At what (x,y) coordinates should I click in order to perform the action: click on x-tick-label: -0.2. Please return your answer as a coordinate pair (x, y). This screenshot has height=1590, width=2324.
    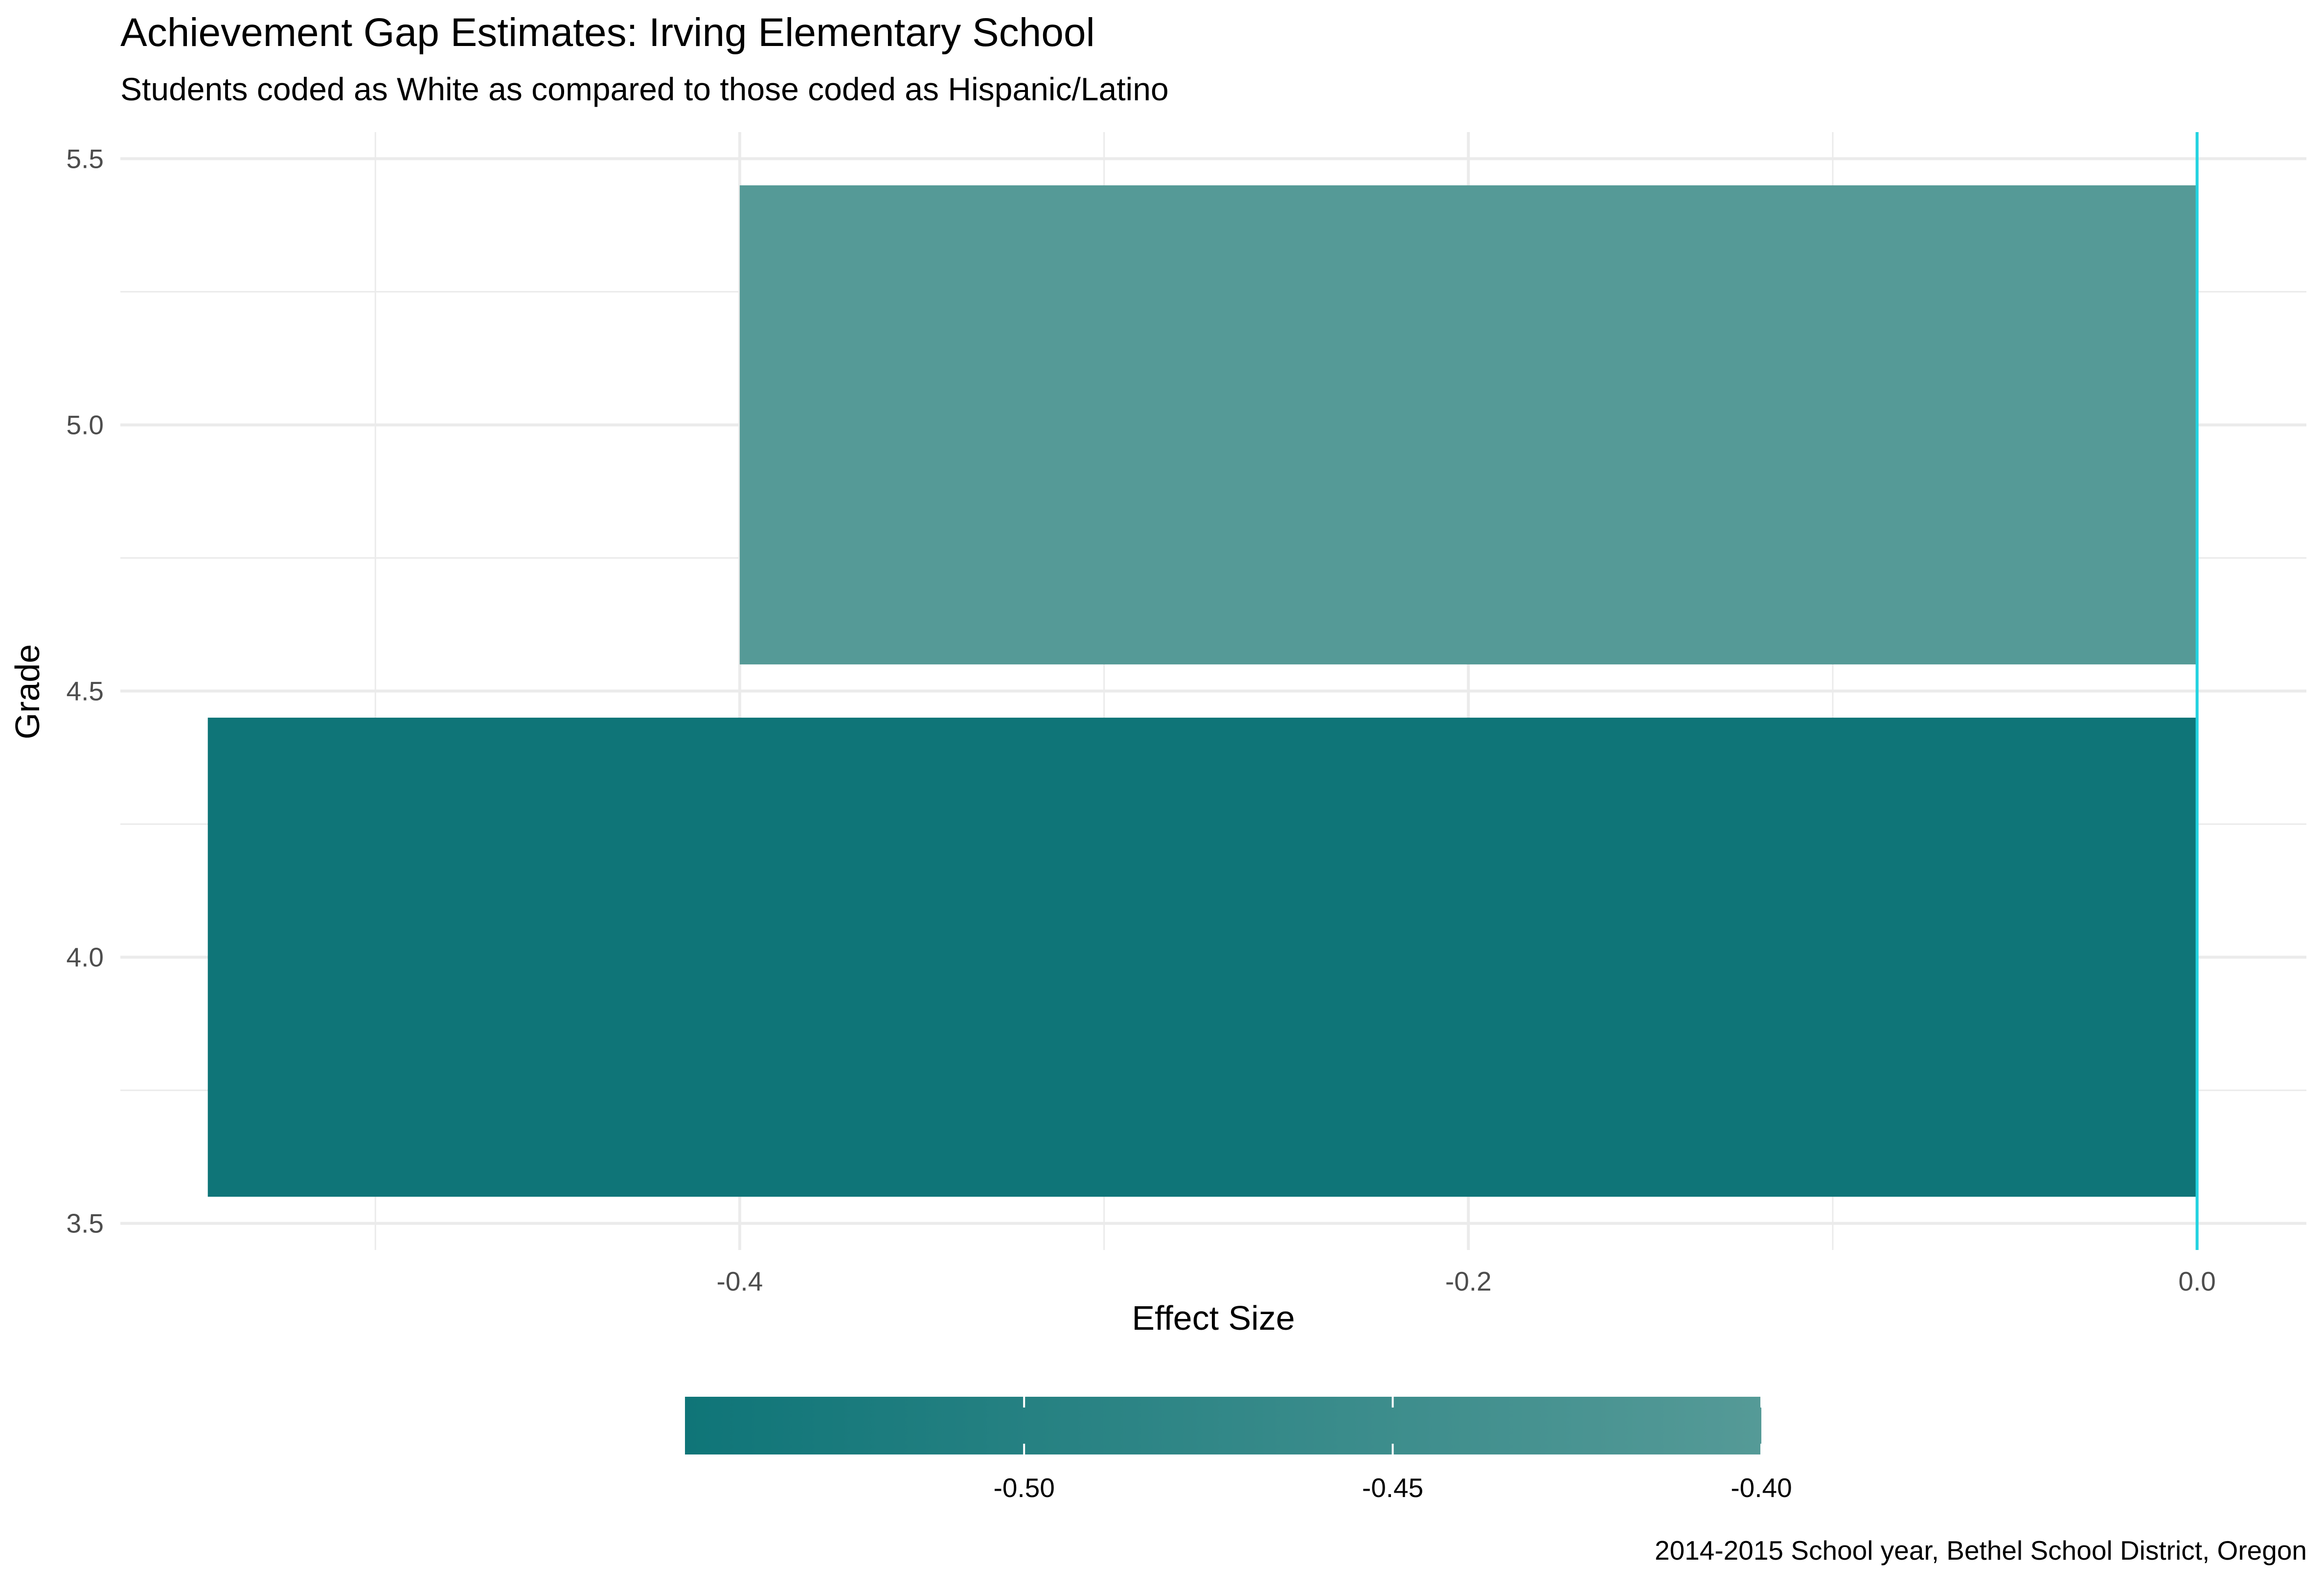
    Looking at the image, I should click on (1468, 1281).